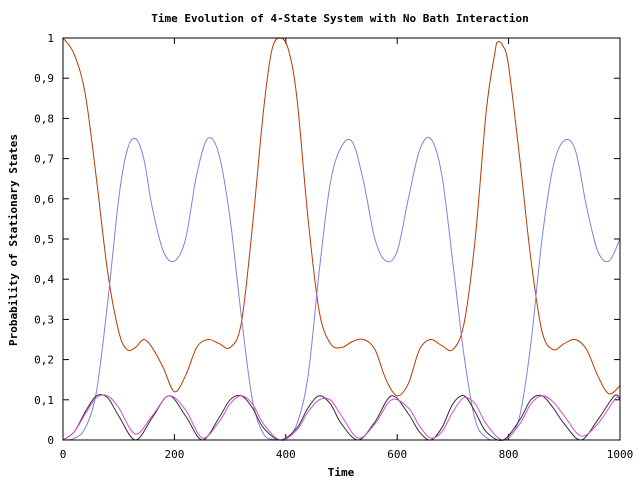  I want to click on y-tick-label: 0,4, so click(44, 279).